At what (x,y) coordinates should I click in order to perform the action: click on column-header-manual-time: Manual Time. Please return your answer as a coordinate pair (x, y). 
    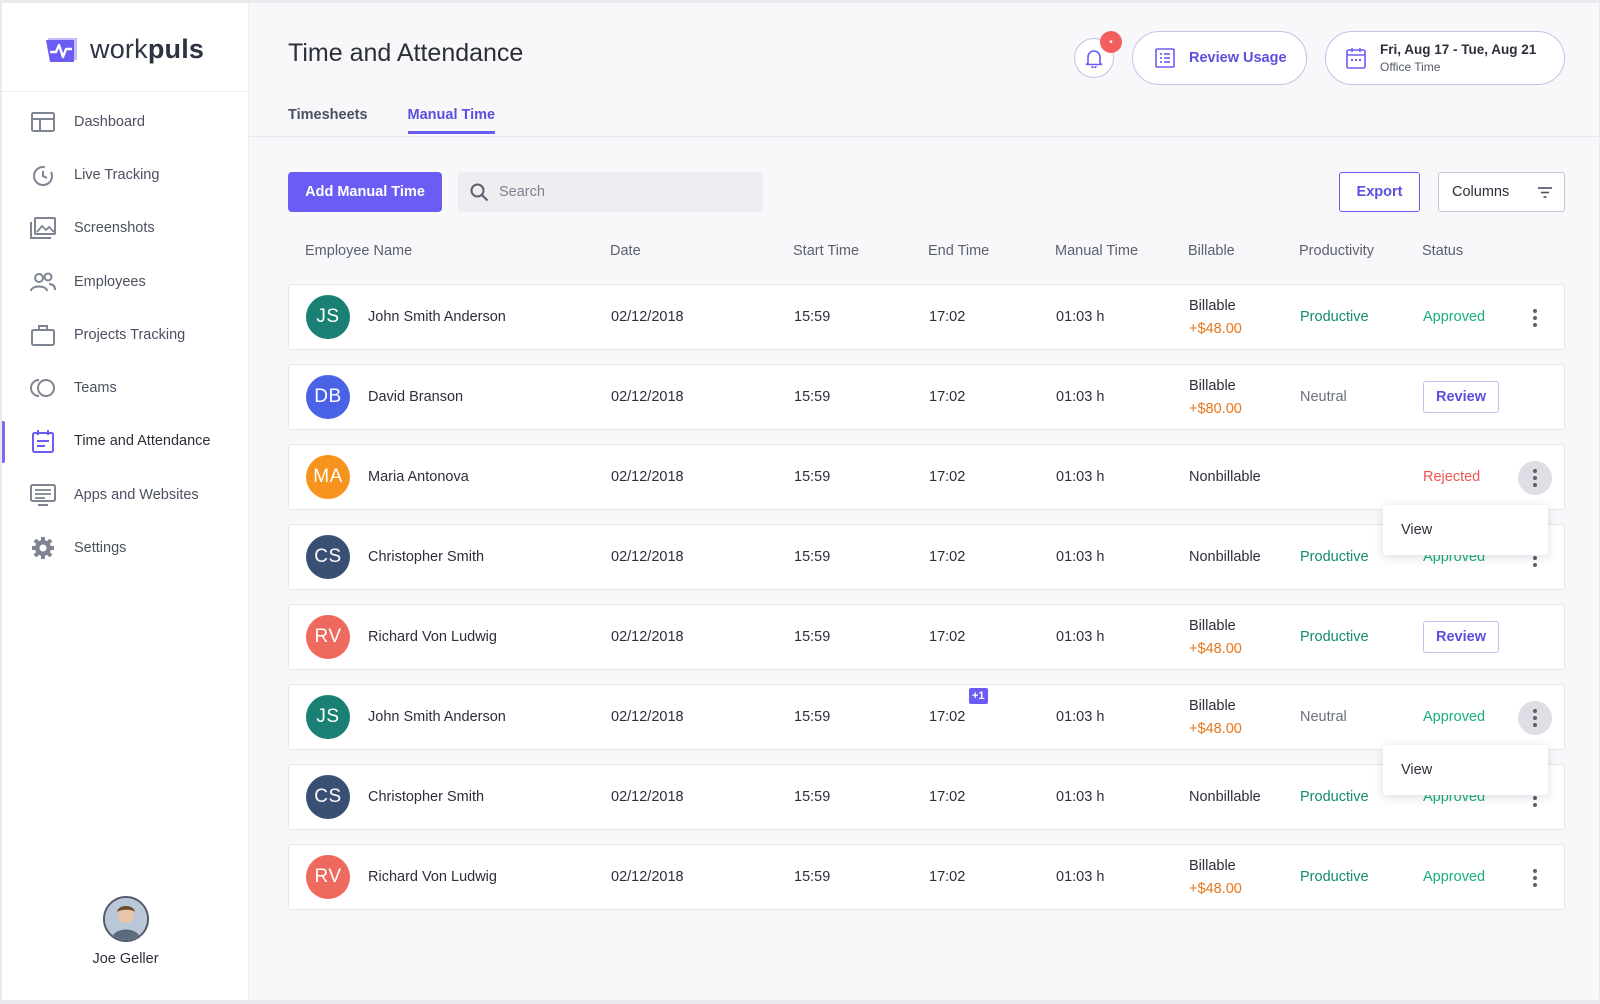
    Looking at the image, I should click on (1097, 251).